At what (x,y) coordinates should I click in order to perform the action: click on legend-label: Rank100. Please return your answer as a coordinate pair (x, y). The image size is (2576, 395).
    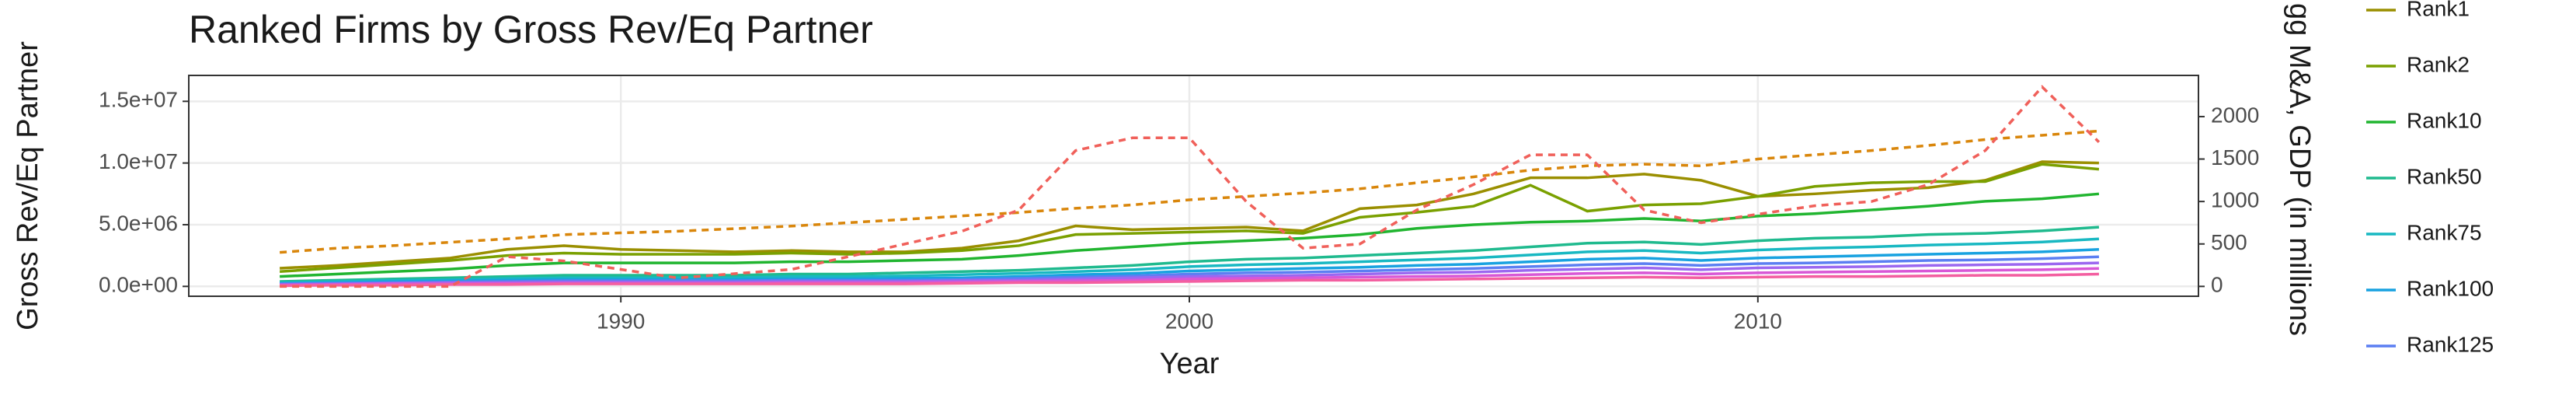
    Looking at the image, I should click on (2450, 288).